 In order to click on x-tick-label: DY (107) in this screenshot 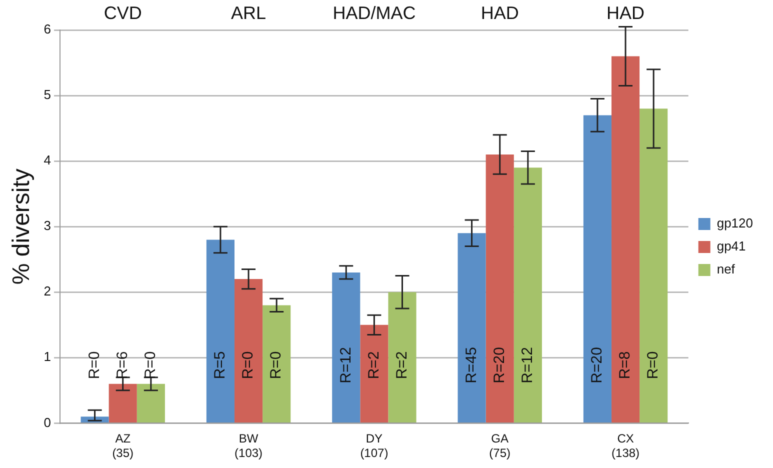, I will do `click(374, 446)`.